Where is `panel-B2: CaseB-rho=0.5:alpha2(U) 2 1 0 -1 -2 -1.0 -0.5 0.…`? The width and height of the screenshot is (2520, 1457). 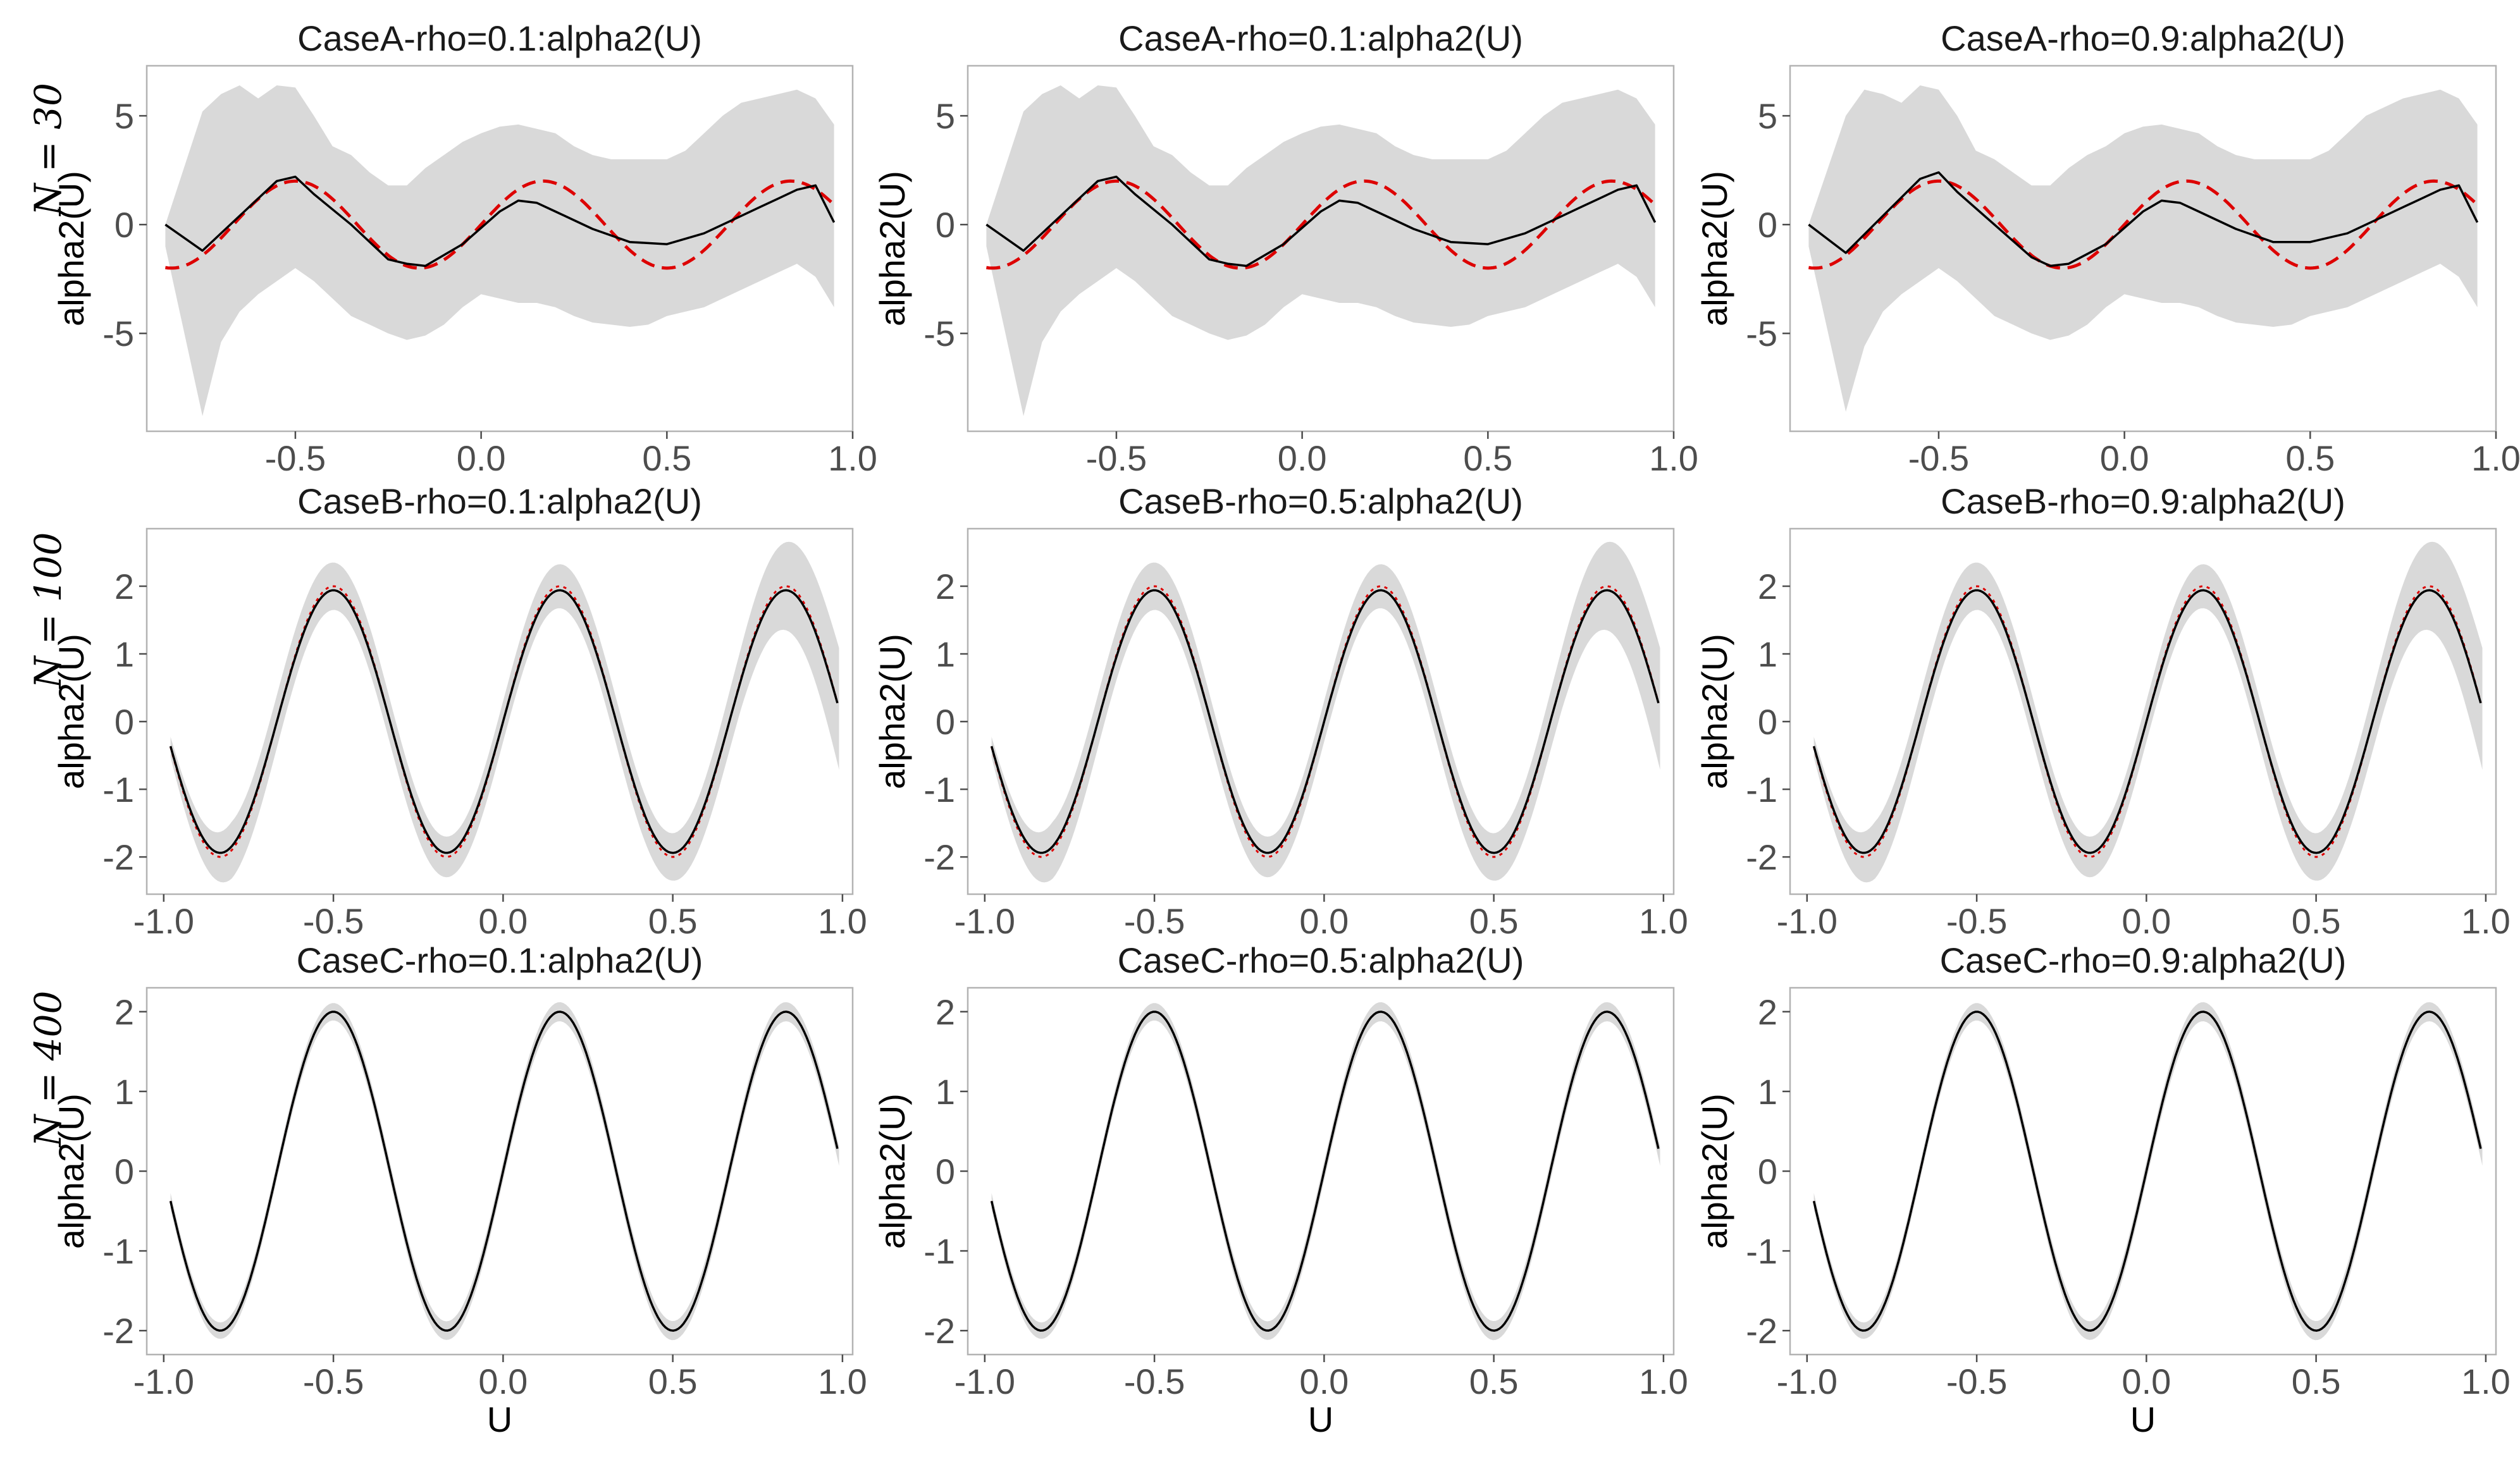 panel-B2: CaseB-rho=0.5:alpha2(U) 2 1 0 -1 -2 -1.0 -0.5 0.… is located at coordinates (1280, 711).